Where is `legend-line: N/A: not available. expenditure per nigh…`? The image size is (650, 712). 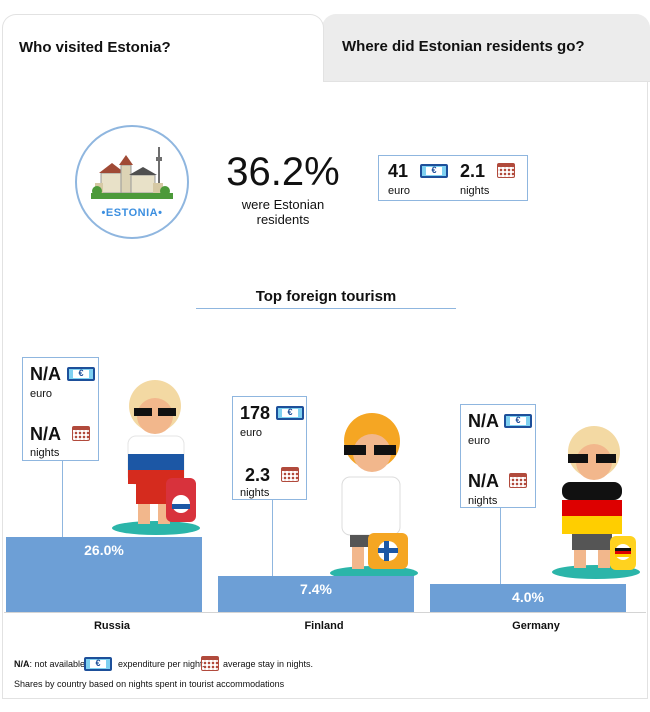
legend-line: N/A: not available. expenditure per nigh… is located at coordinates (163, 664).